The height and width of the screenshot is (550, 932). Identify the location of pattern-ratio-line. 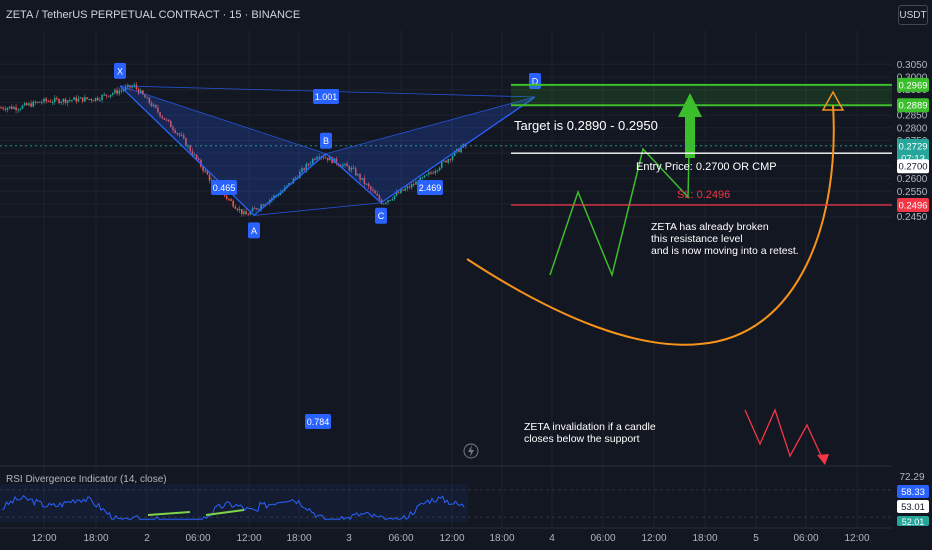
(317, 209).